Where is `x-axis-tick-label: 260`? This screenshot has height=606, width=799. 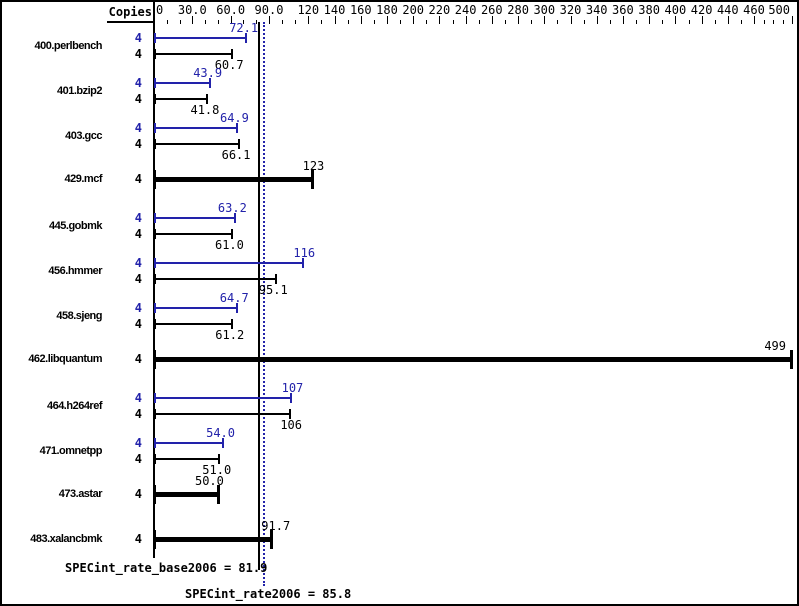
x-axis-tick-label: 260 is located at coordinates (491, 10).